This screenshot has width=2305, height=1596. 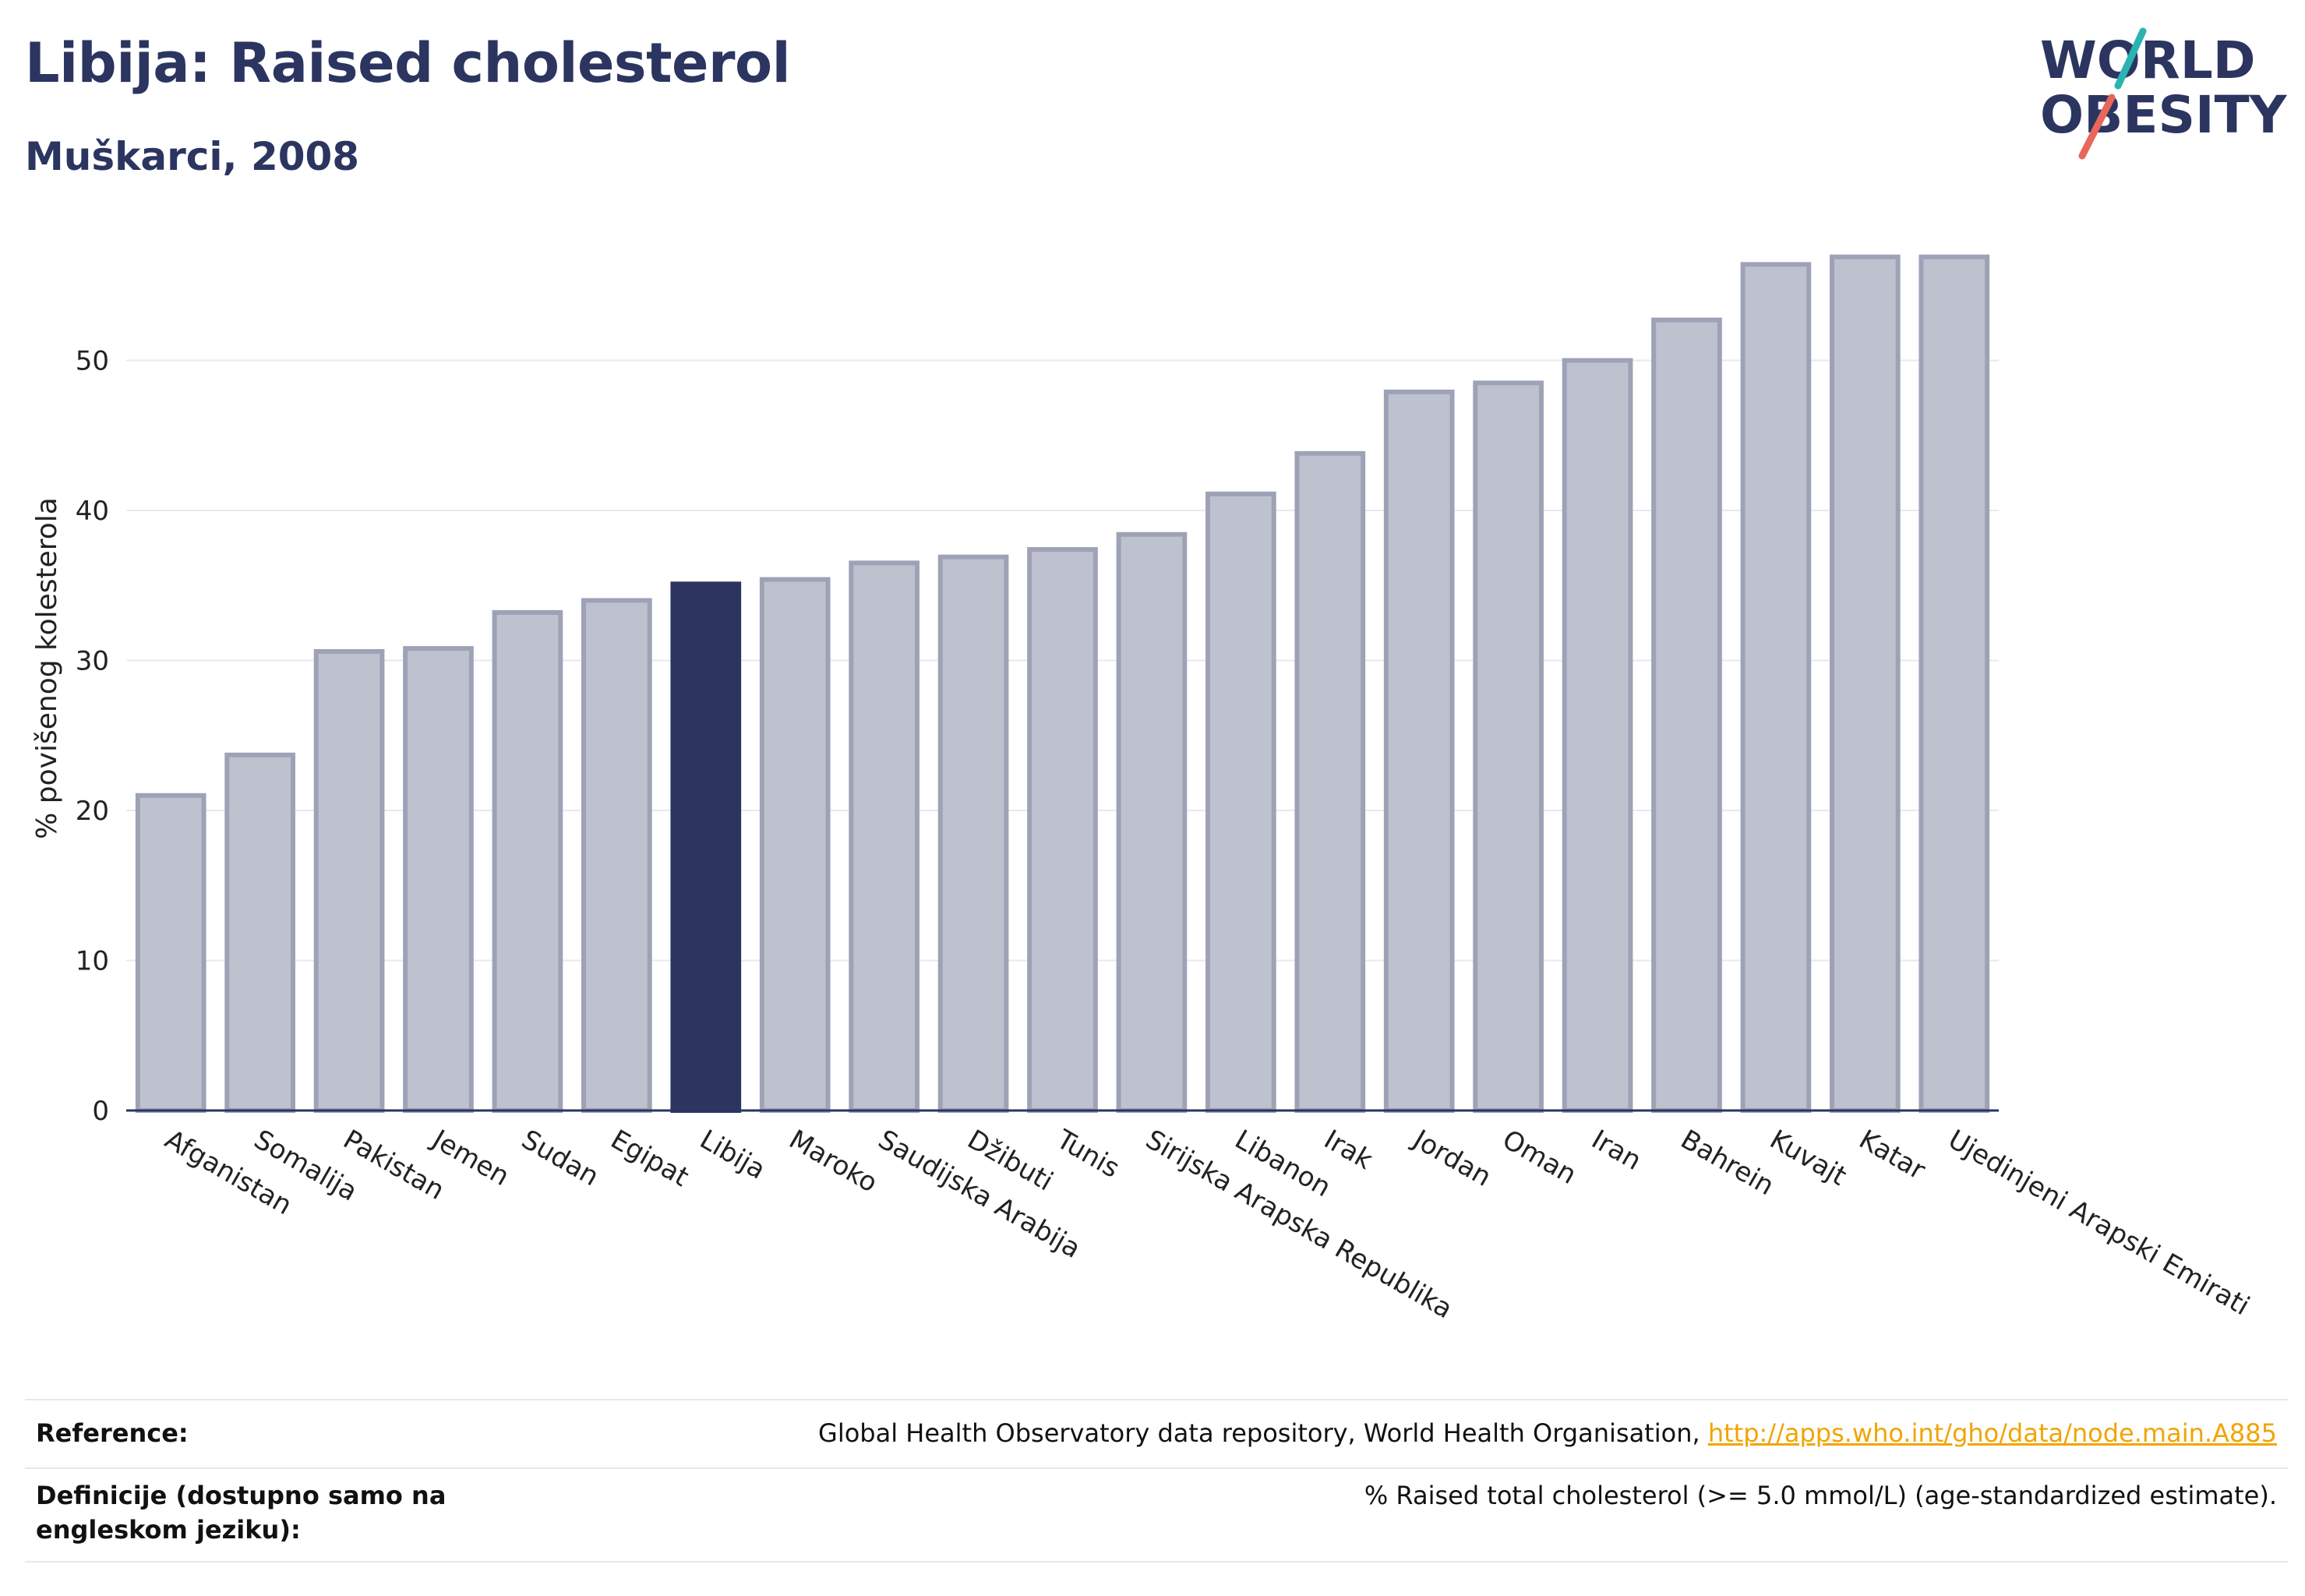 I want to click on x-tick-label: Maroko, so click(x=833, y=1161).